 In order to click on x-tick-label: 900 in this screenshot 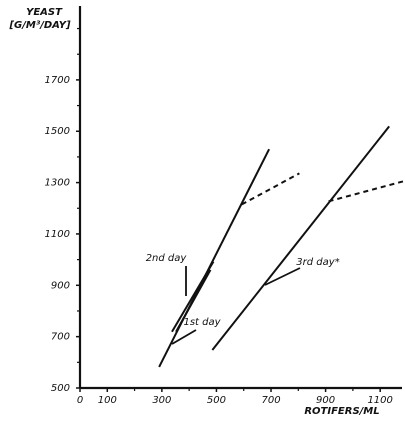, I will do `click(325, 400)`.